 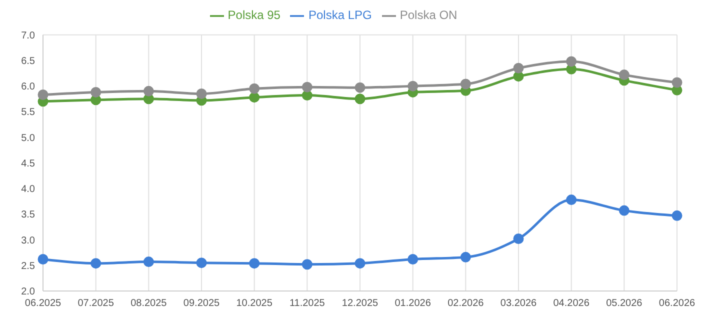 I want to click on x-tick-label: 04.2026, so click(x=571, y=304).